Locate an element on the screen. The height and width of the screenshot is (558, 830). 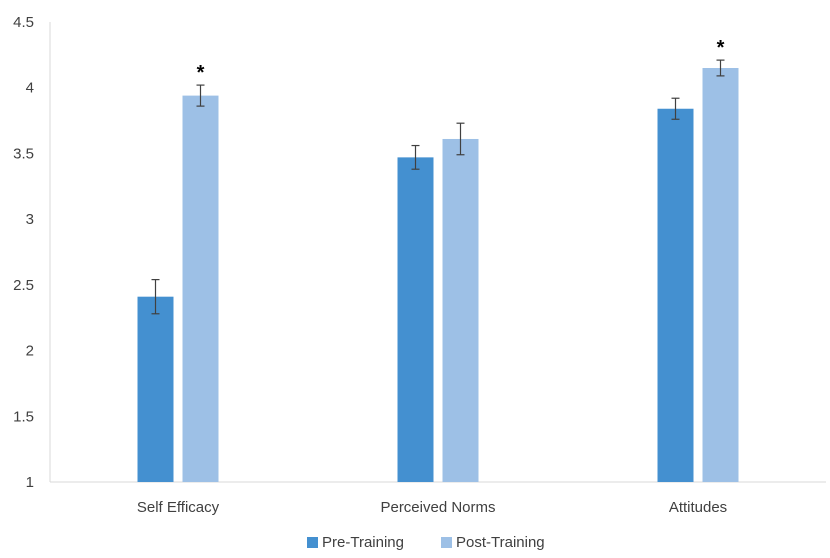
y-tick-label: 1 is located at coordinates (30, 482).